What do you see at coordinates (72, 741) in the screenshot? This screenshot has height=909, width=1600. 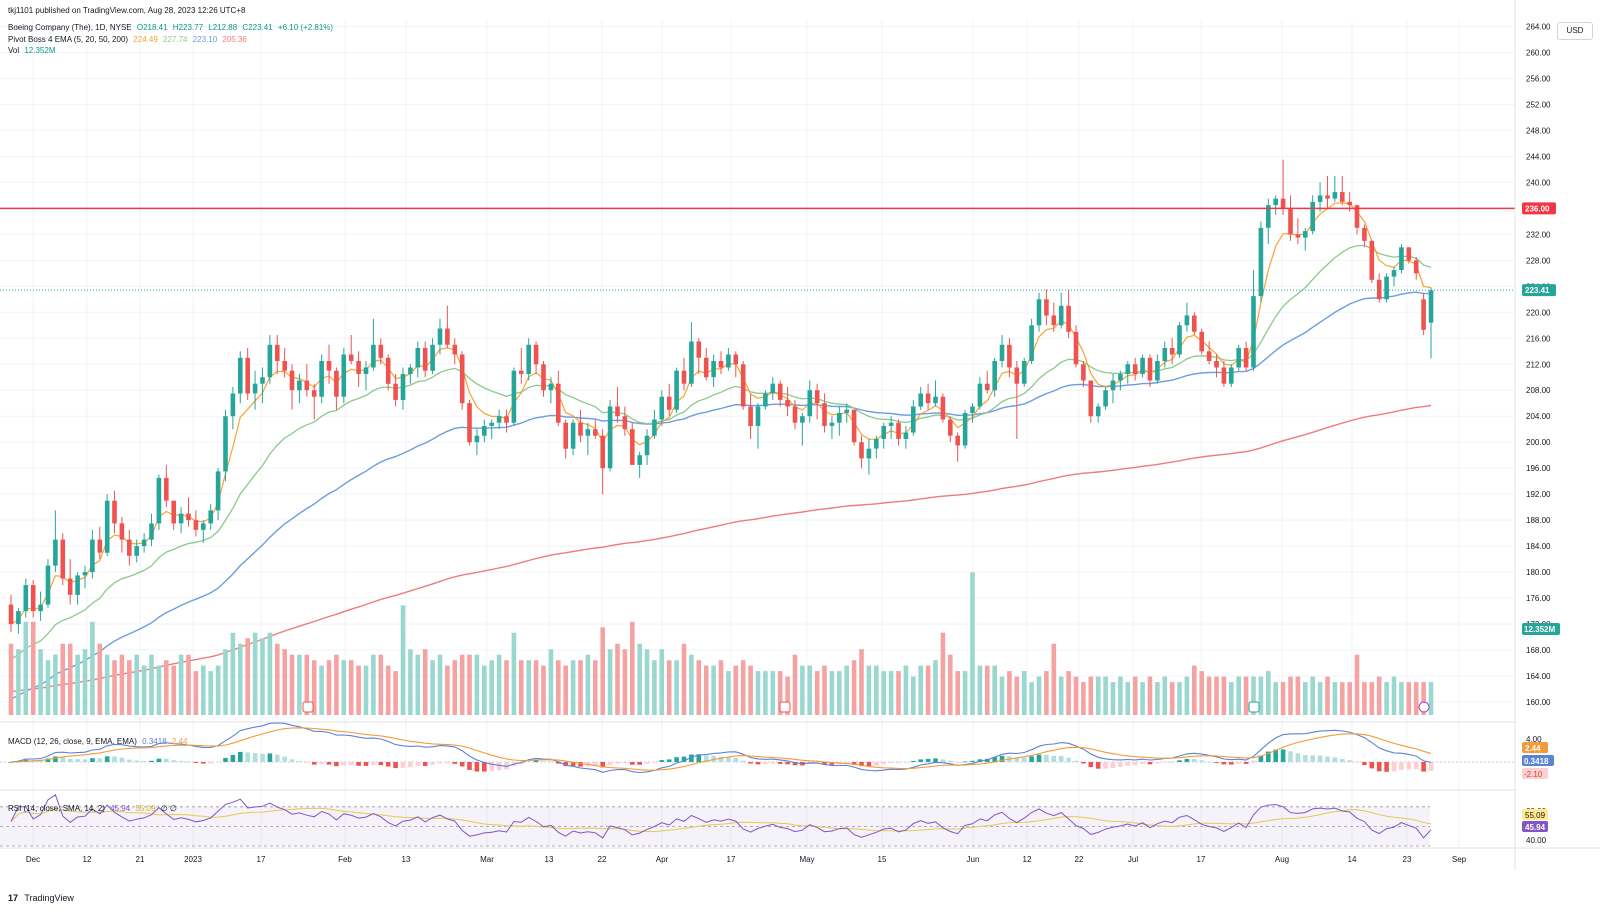 I see `macd-label: MACD (12, 26, close, 9, EMA, EMA)` at bounding box center [72, 741].